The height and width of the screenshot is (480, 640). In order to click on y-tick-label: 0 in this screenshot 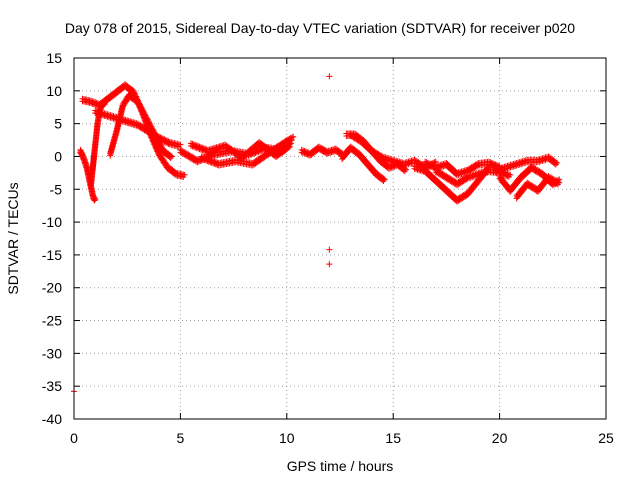, I will do `click(58, 156)`.